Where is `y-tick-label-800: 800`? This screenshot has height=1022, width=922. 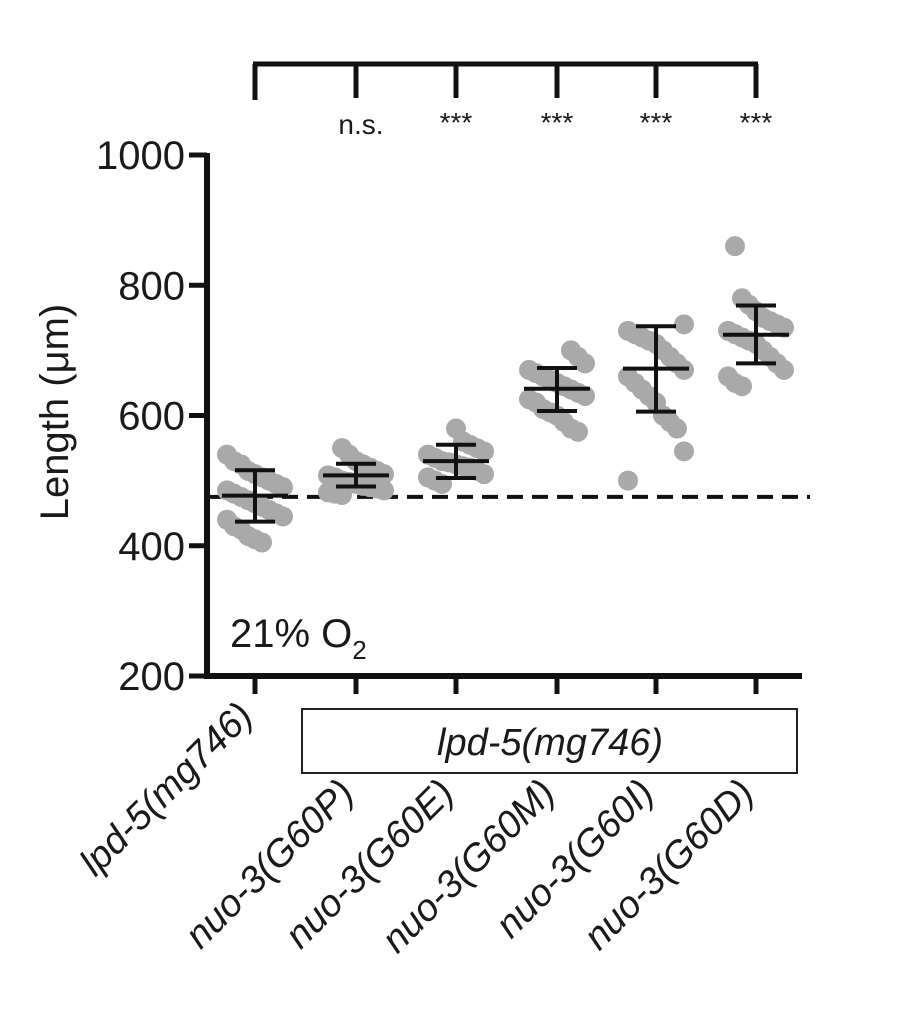
y-tick-label-800: 800 is located at coordinates (151, 286).